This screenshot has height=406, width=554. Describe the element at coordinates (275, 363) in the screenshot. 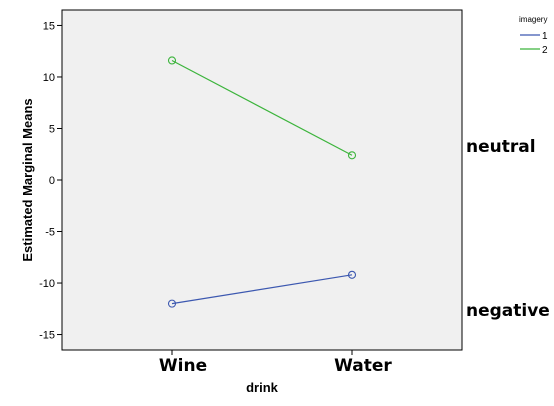

I see `x-axis-ticks: Wine Water` at that location.